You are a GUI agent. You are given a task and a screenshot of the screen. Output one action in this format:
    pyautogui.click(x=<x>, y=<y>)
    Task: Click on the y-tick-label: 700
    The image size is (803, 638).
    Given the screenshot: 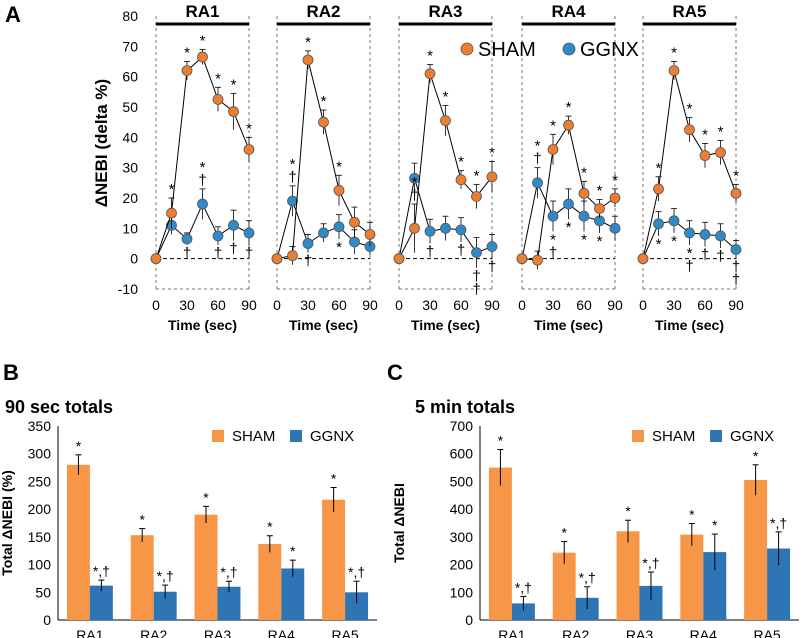 What is the action you would take?
    pyautogui.click(x=462, y=426)
    